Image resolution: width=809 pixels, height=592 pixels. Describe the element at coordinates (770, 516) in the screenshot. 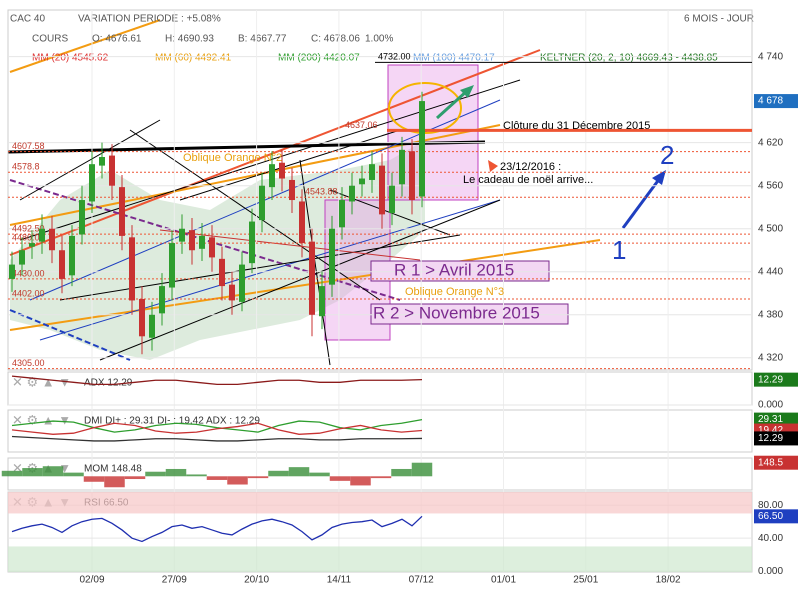

I see `value-box-label: 66.50` at that location.